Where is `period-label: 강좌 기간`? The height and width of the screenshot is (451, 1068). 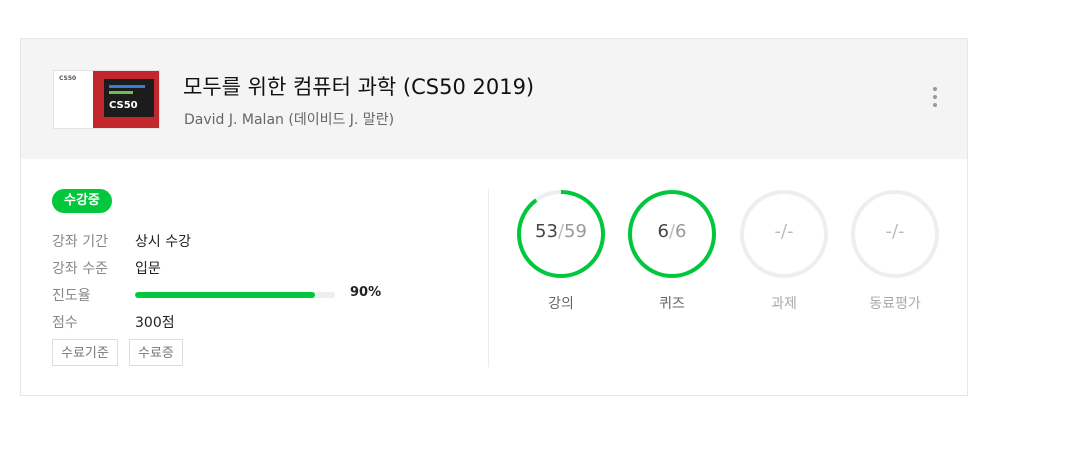 period-label: 강좌 기간 is located at coordinates (80, 242).